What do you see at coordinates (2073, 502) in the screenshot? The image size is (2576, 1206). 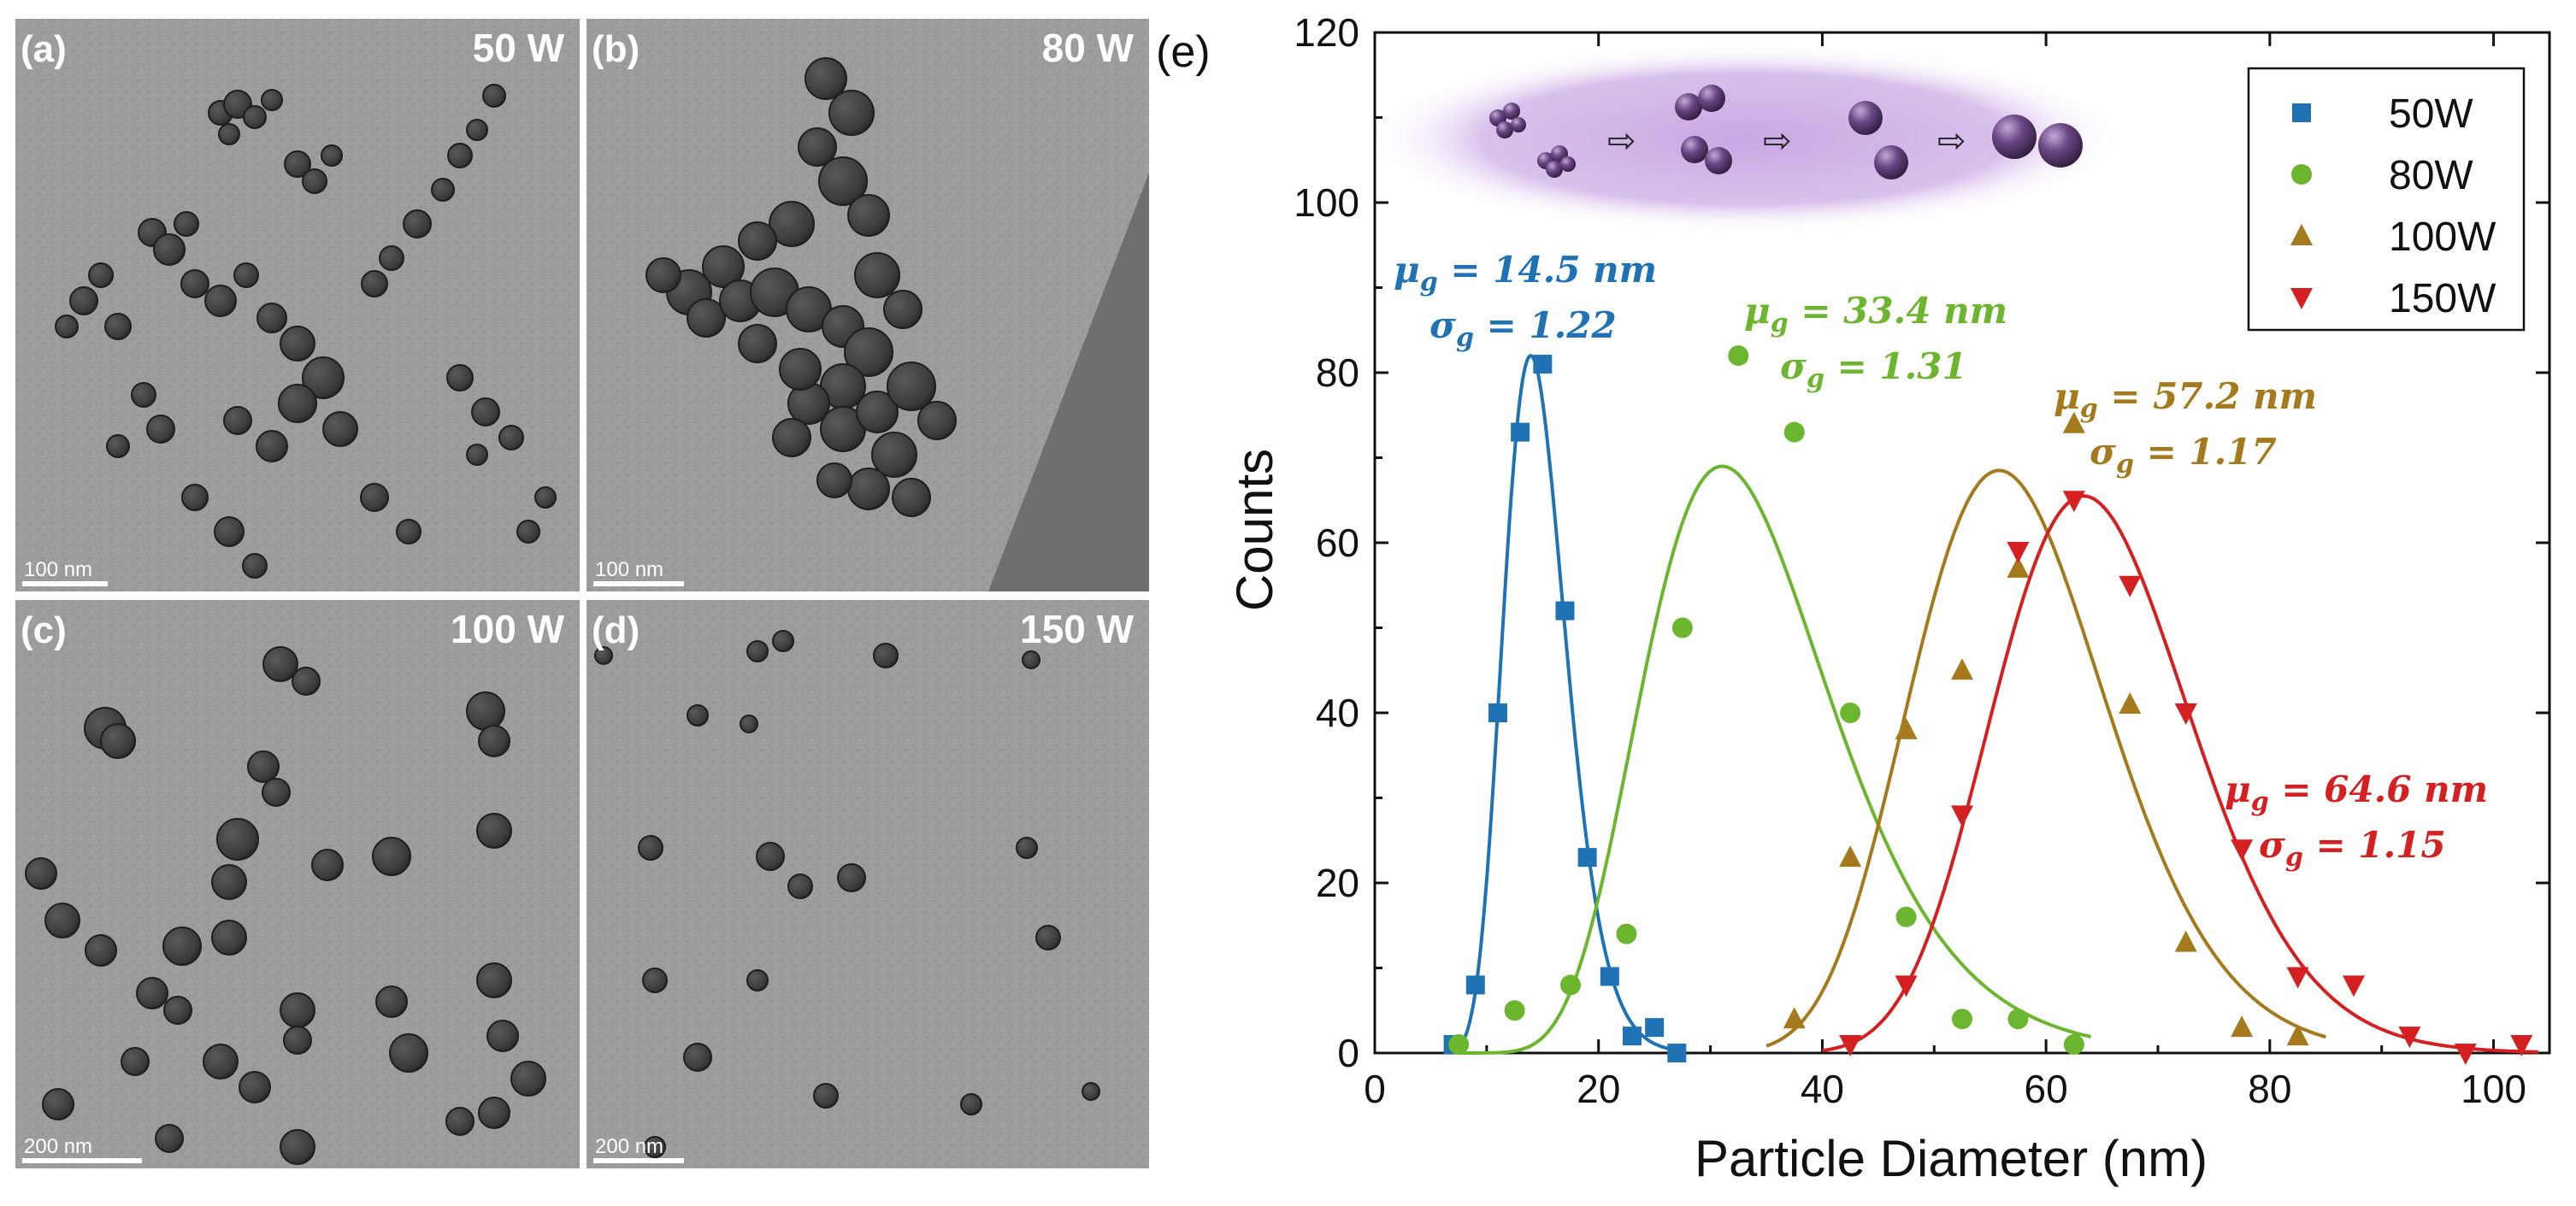 I see `data-point-150W` at bounding box center [2073, 502].